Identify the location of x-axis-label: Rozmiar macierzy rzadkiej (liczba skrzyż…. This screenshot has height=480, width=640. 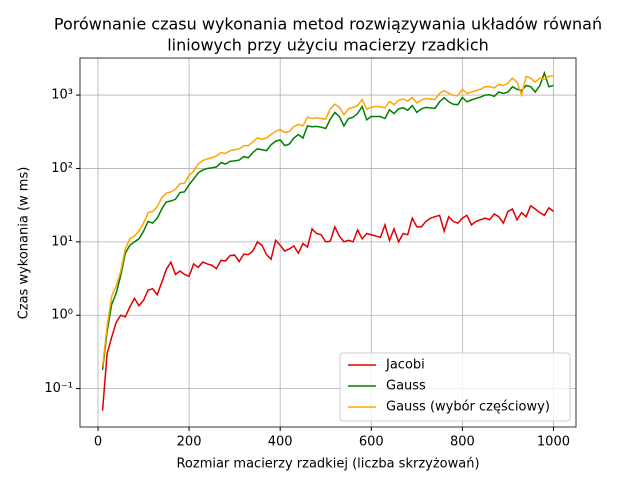
(327, 464).